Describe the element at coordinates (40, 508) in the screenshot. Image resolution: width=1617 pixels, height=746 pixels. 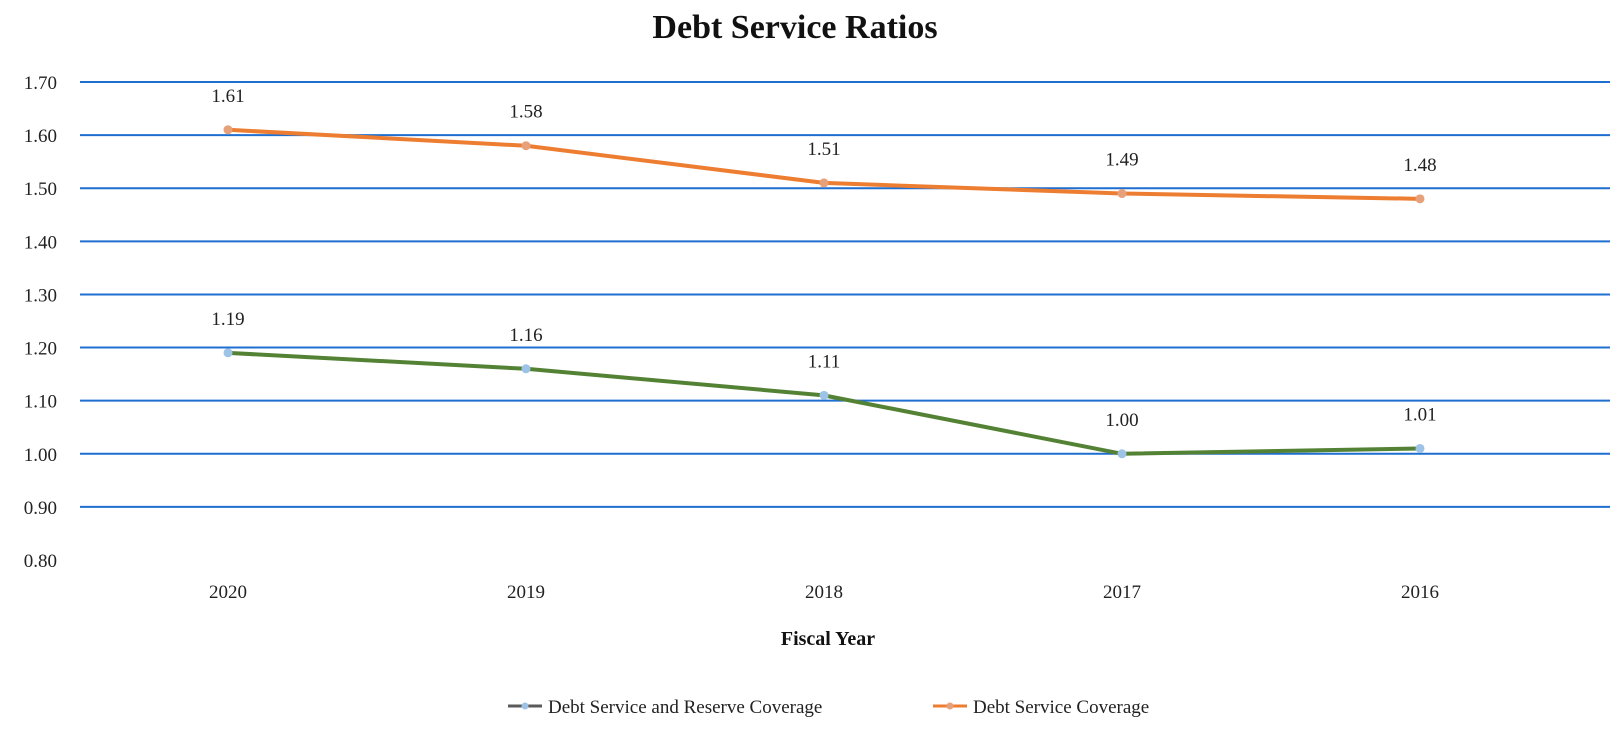
I see `y-tick-label: 0.90` at that location.